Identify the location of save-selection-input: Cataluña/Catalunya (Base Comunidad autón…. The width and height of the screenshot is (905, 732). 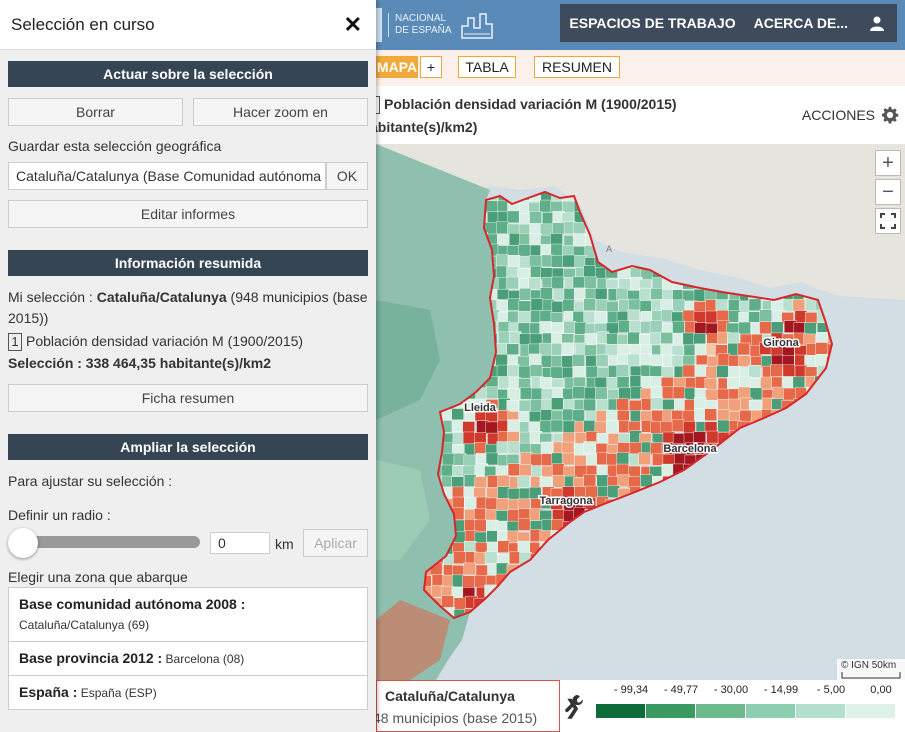
(167, 176).